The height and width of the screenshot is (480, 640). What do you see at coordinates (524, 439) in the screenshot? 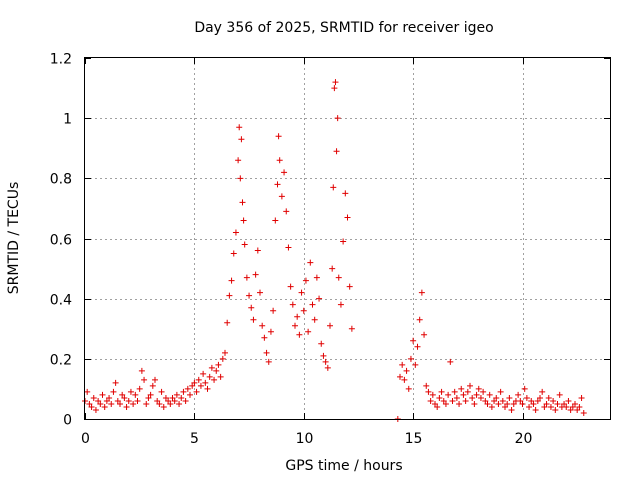
I see `x-tick-label: 20` at bounding box center [524, 439].